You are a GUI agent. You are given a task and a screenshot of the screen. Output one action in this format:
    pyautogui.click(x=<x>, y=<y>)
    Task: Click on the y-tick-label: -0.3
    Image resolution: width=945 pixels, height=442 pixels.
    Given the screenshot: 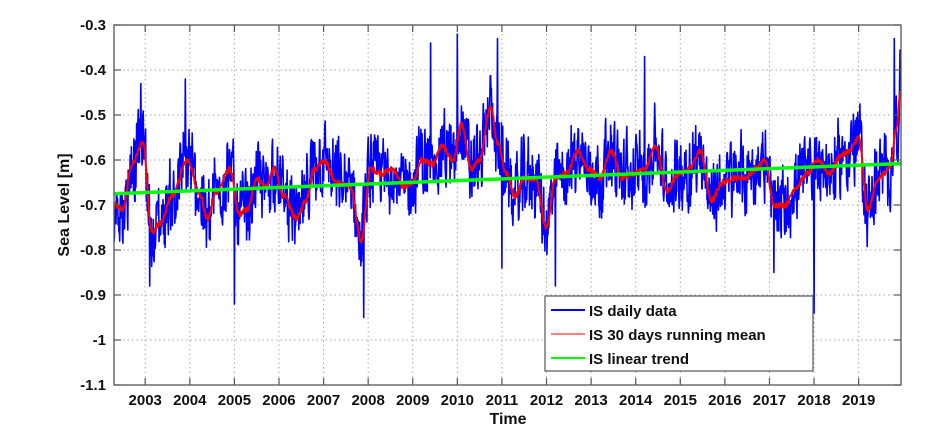 What is the action you would take?
    pyautogui.click(x=93, y=25)
    